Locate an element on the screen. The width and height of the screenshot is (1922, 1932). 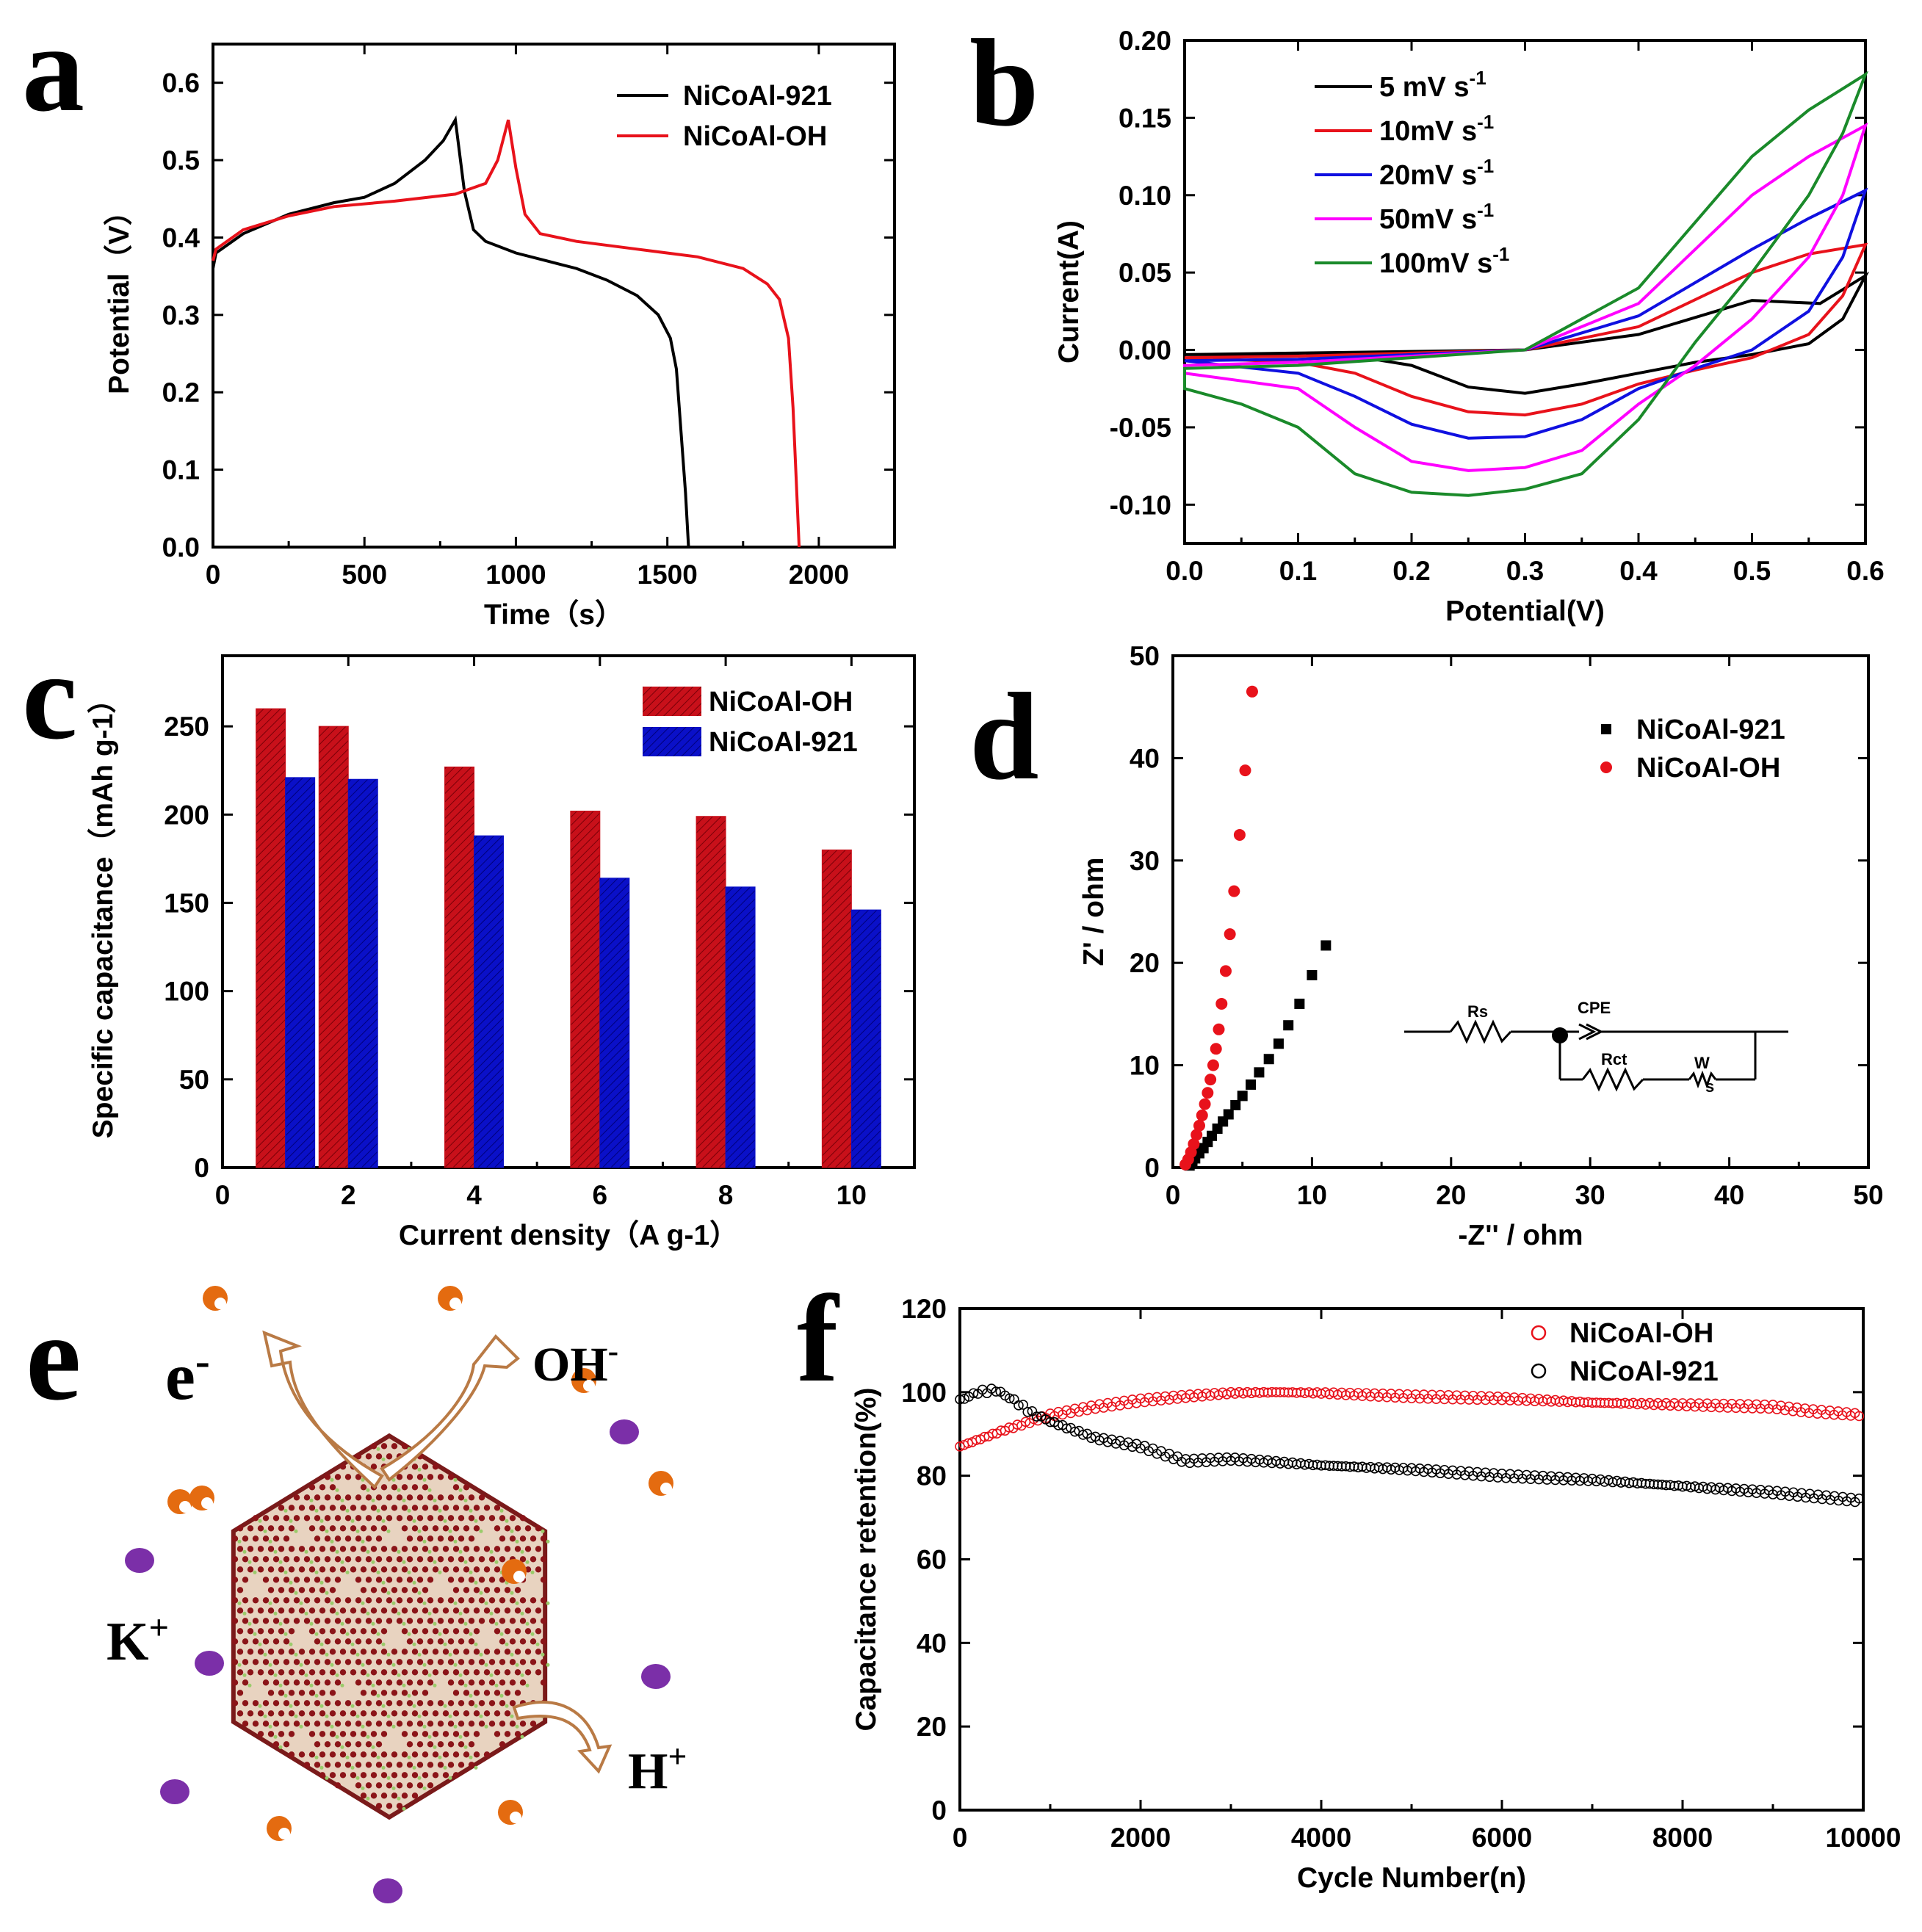
x-tick-label: 500 is located at coordinates (364, 575).